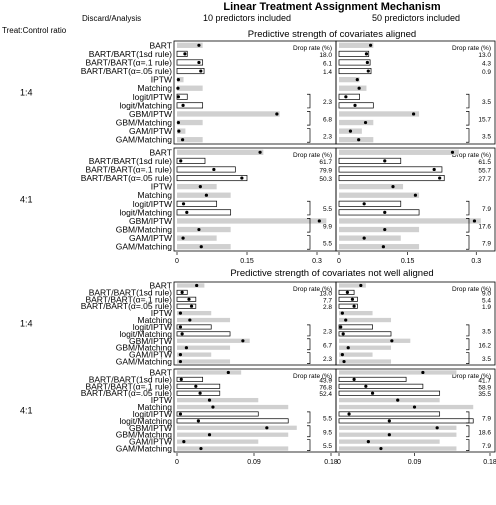 The width and height of the screenshot is (496, 505). Describe the element at coordinates (325, 394) in the screenshot. I see `drop-rate-value: 52.4` at that location.